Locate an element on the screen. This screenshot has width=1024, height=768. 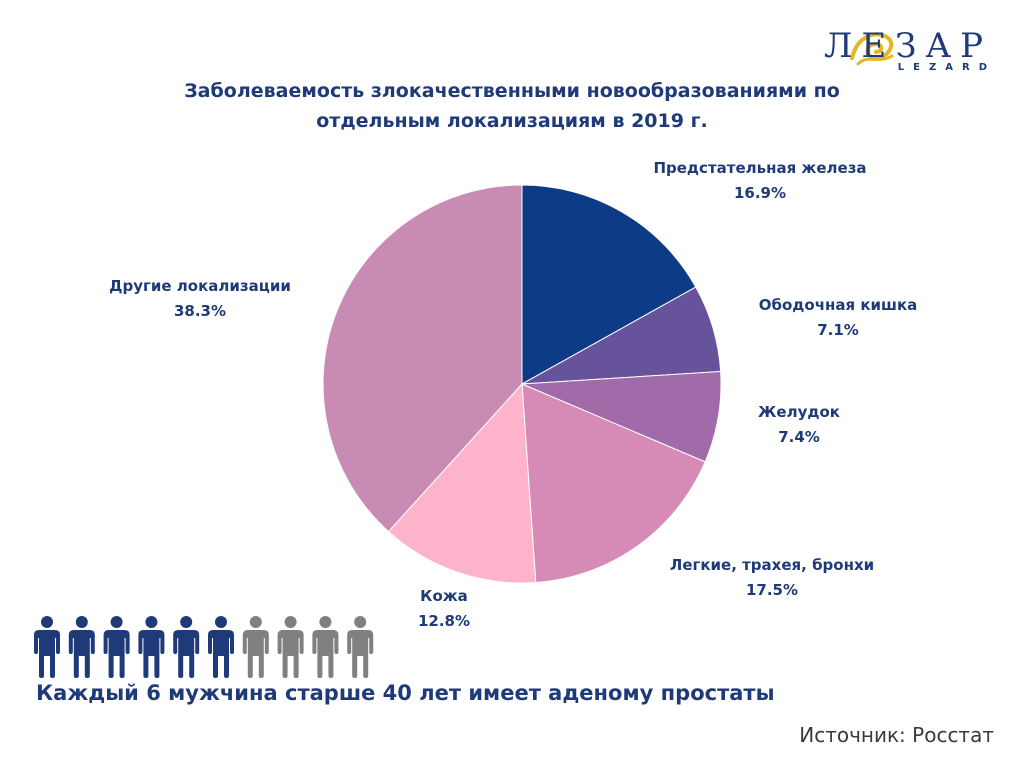
logo-text: ЛЕЗАР is located at coordinates (908, 46).